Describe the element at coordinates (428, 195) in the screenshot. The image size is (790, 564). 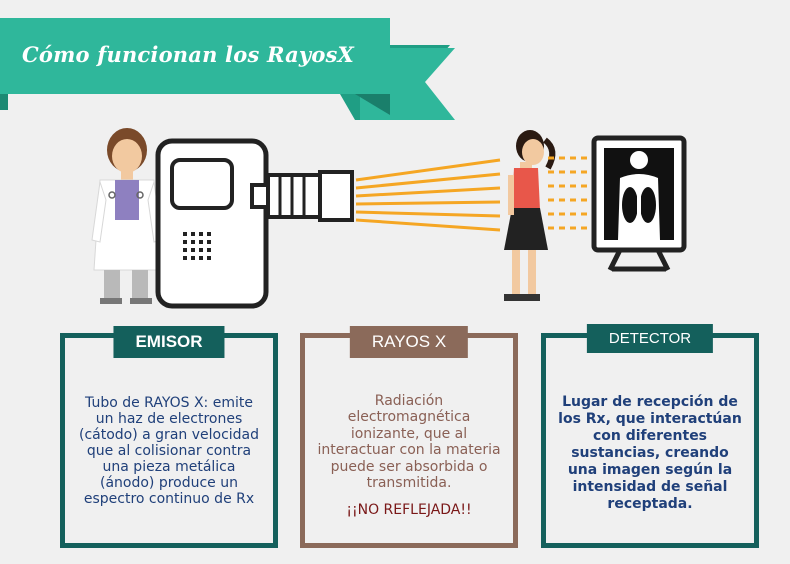
I see `xray-beams` at that location.